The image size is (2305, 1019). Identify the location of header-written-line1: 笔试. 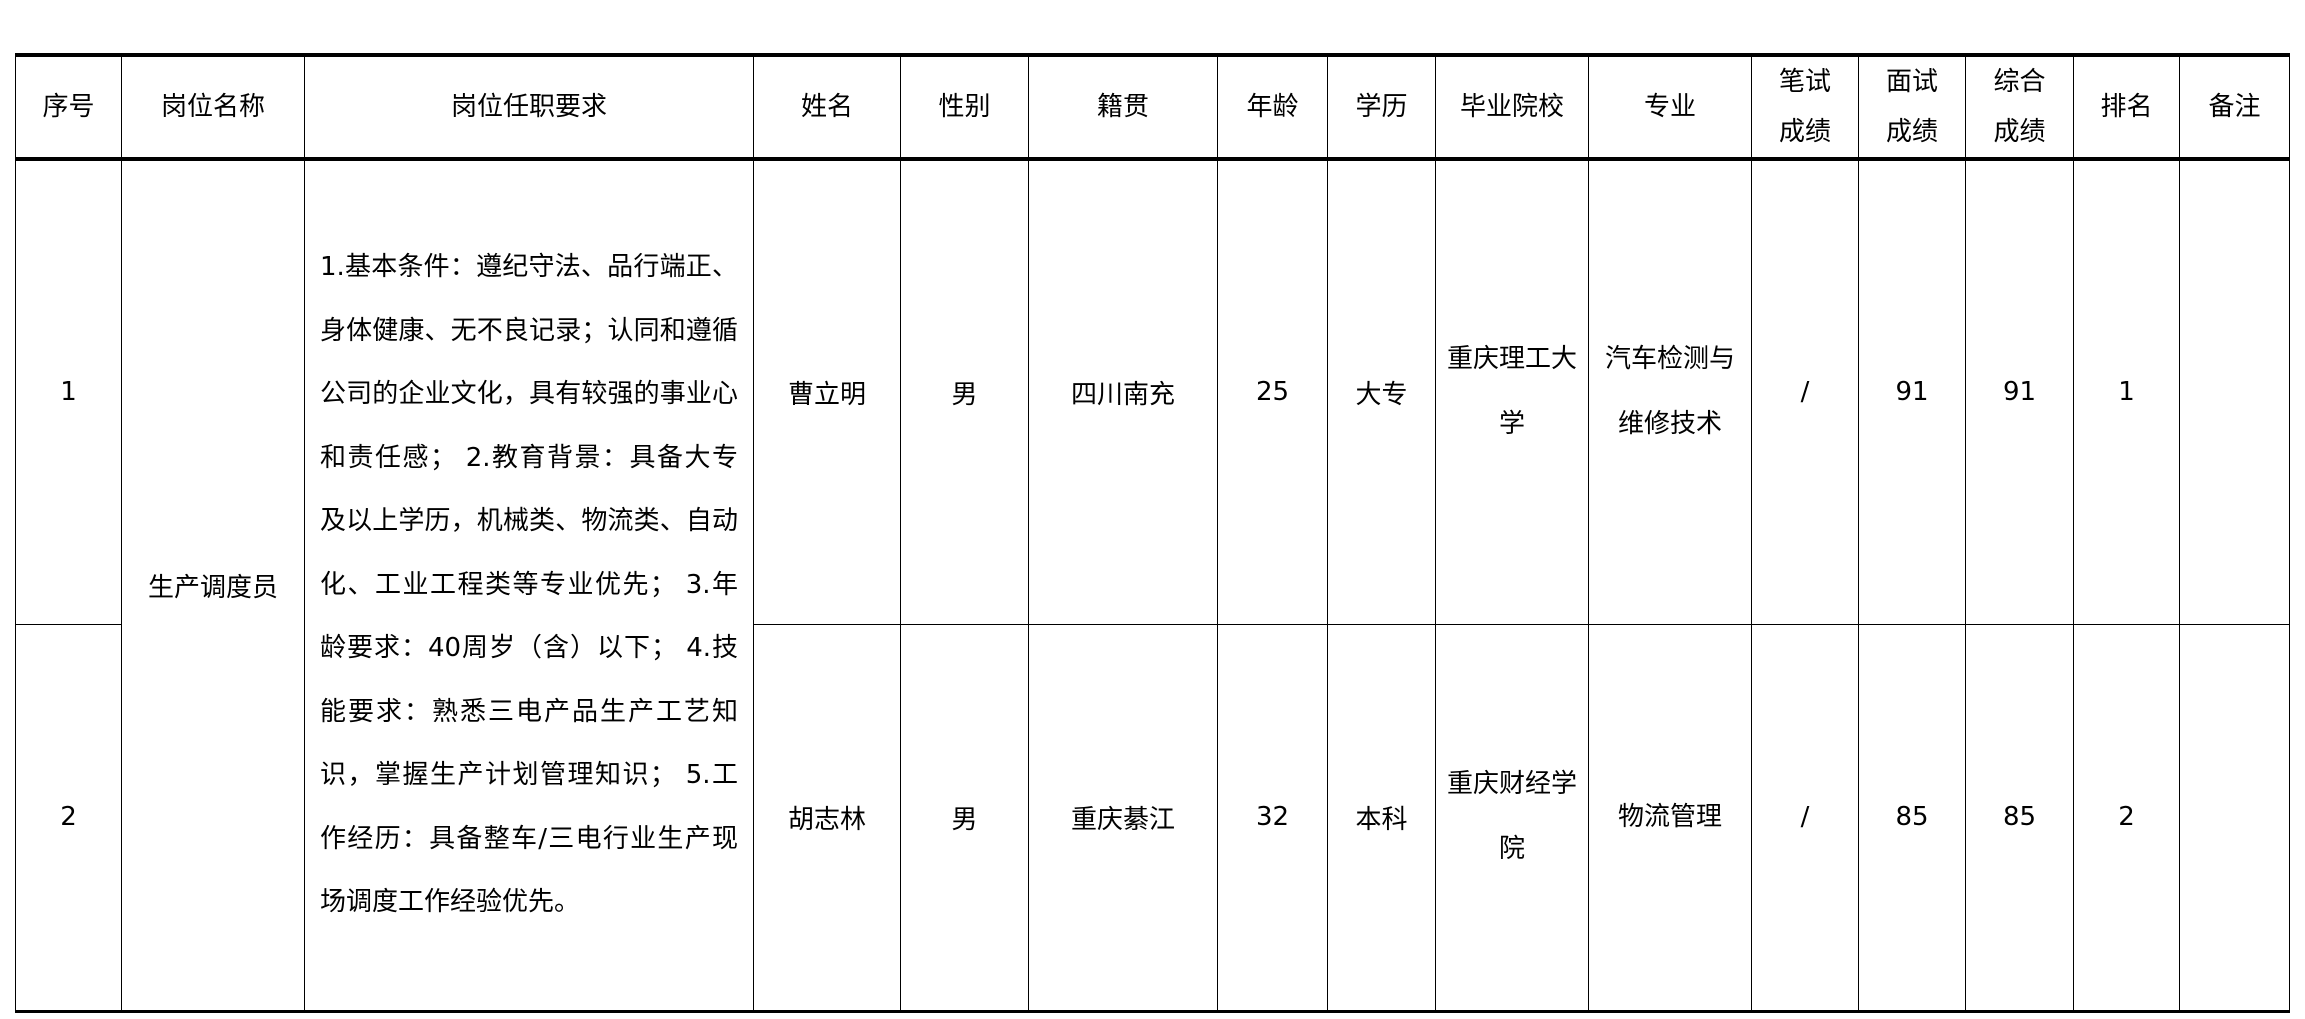
(1804, 82).